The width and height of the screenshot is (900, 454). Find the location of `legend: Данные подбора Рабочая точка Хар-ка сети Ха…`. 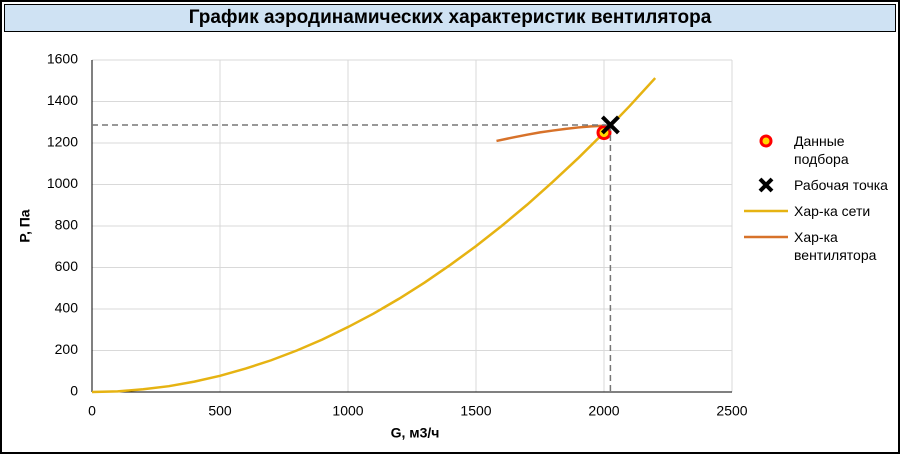

legend: Данные подбора Рабочая точка Хар-ка сети Ха… is located at coordinates (817, 202).